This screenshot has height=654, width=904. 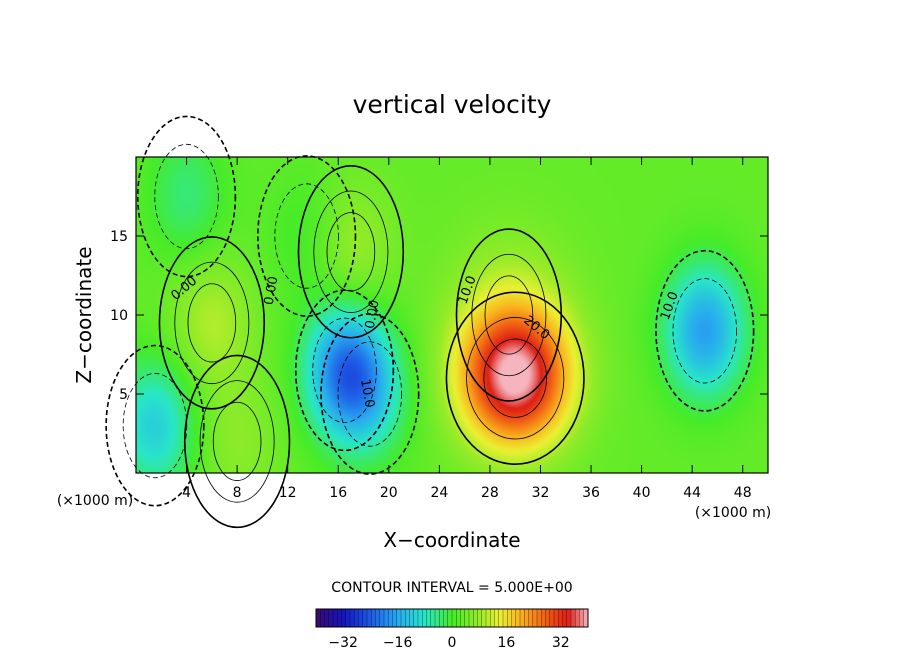 I want to click on x-tick-label: 20, so click(x=389, y=493).